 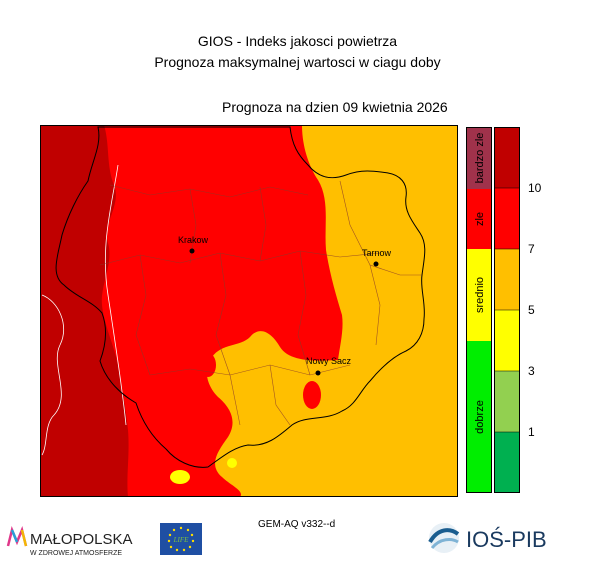 I want to click on category-label-medium: srednio, so click(x=480, y=295).